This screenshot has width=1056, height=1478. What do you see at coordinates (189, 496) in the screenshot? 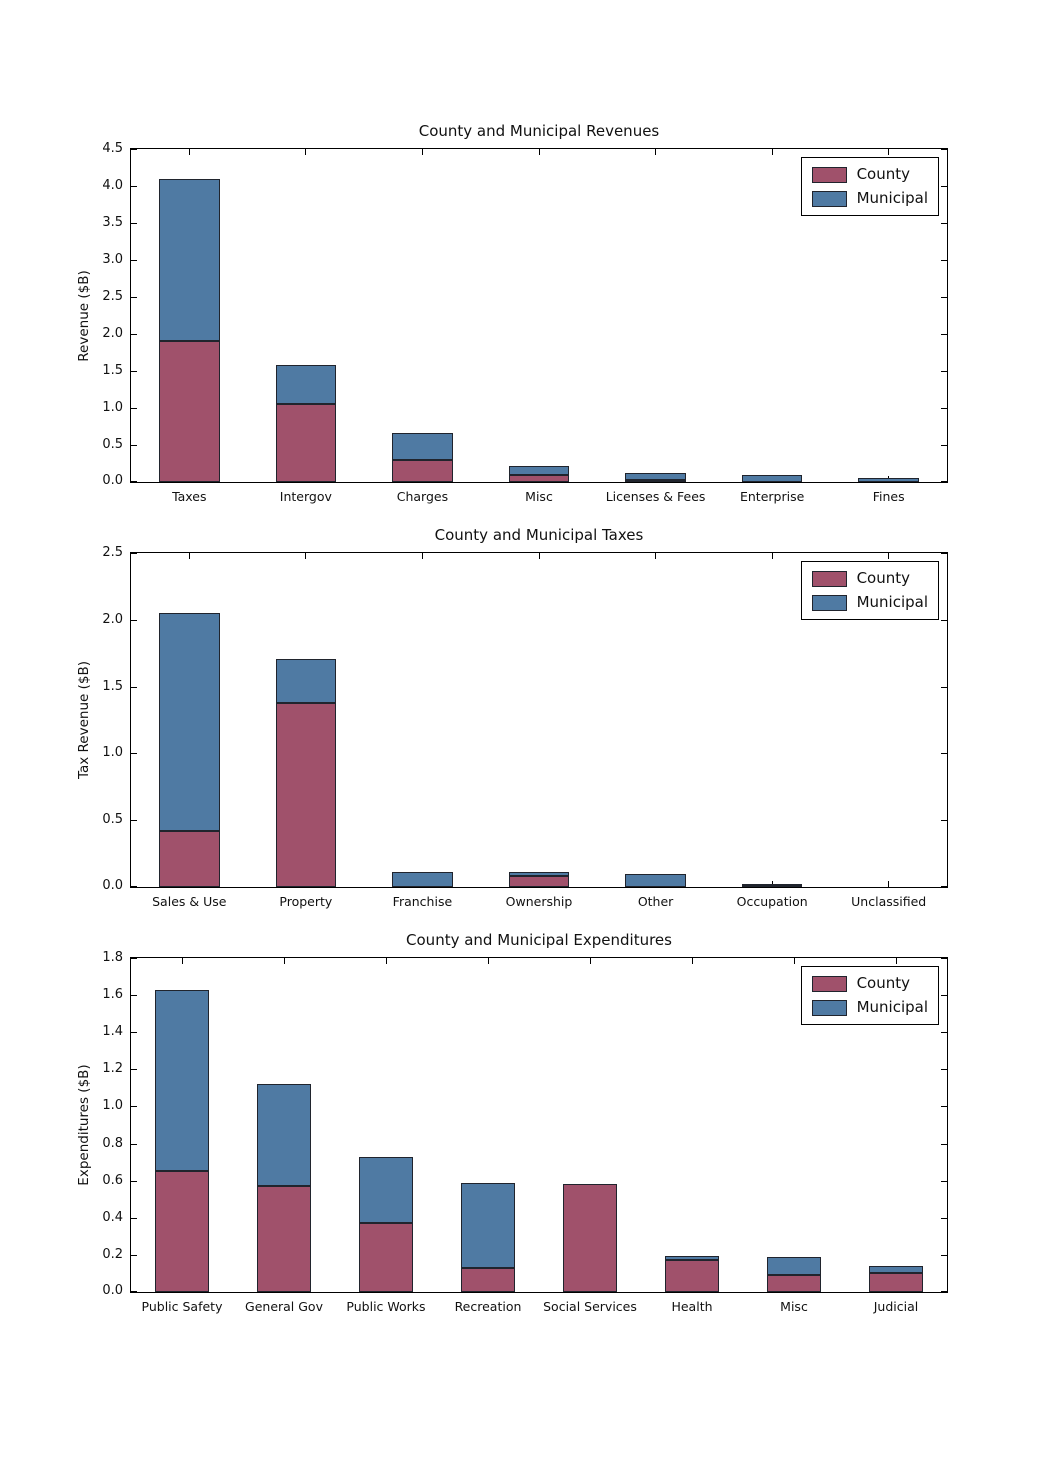
I see `x-tick-label: Taxes` at bounding box center [189, 496].